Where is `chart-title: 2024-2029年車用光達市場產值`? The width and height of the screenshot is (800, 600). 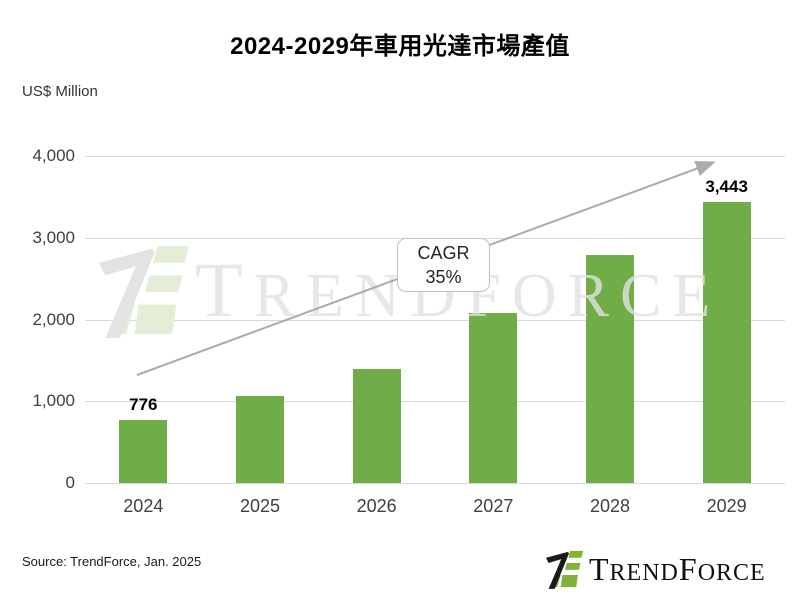 chart-title: 2024-2029年車用光達市場產值 is located at coordinates (400, 46).